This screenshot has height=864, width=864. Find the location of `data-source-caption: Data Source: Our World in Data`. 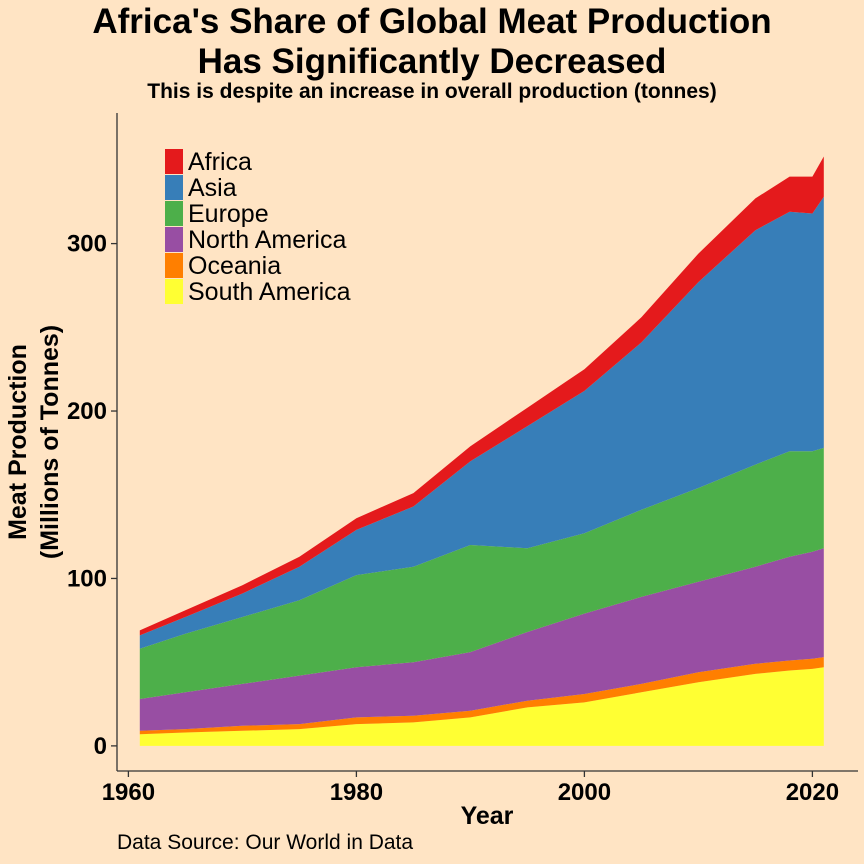

data-source-caption: Data Source: Our World in Data is located at coordinates (265, 842).